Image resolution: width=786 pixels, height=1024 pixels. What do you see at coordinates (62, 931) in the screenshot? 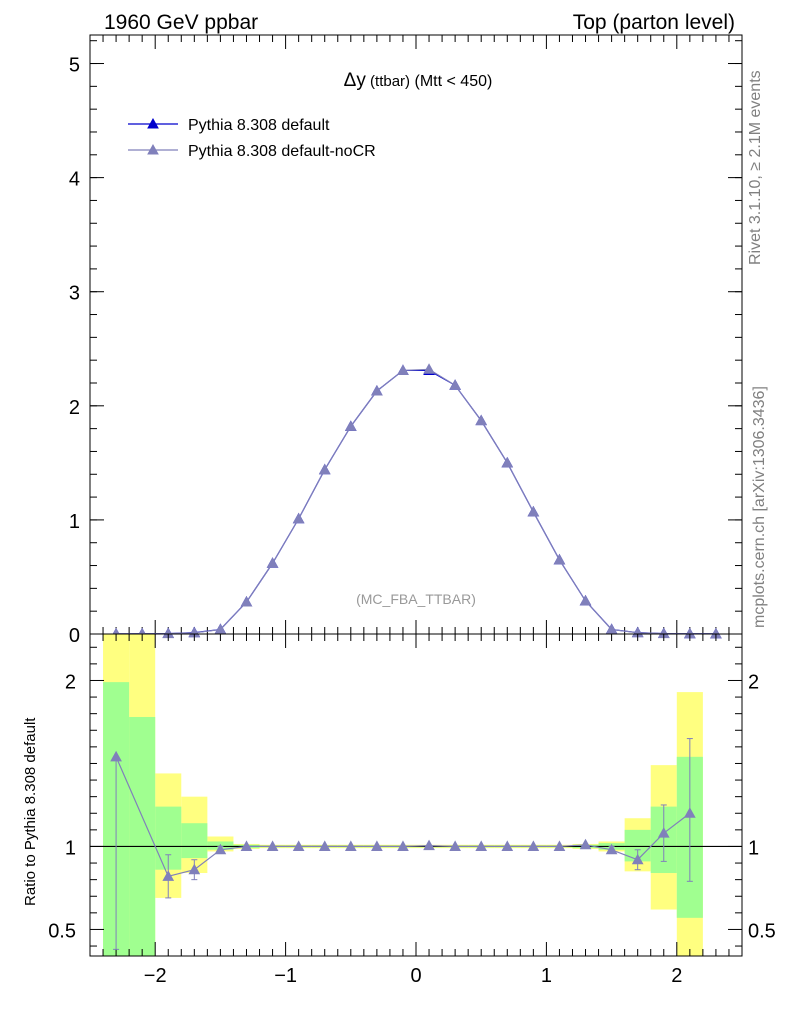
I see `ratio-y-tick-label: 0.5` at bounding box center [62, 931].